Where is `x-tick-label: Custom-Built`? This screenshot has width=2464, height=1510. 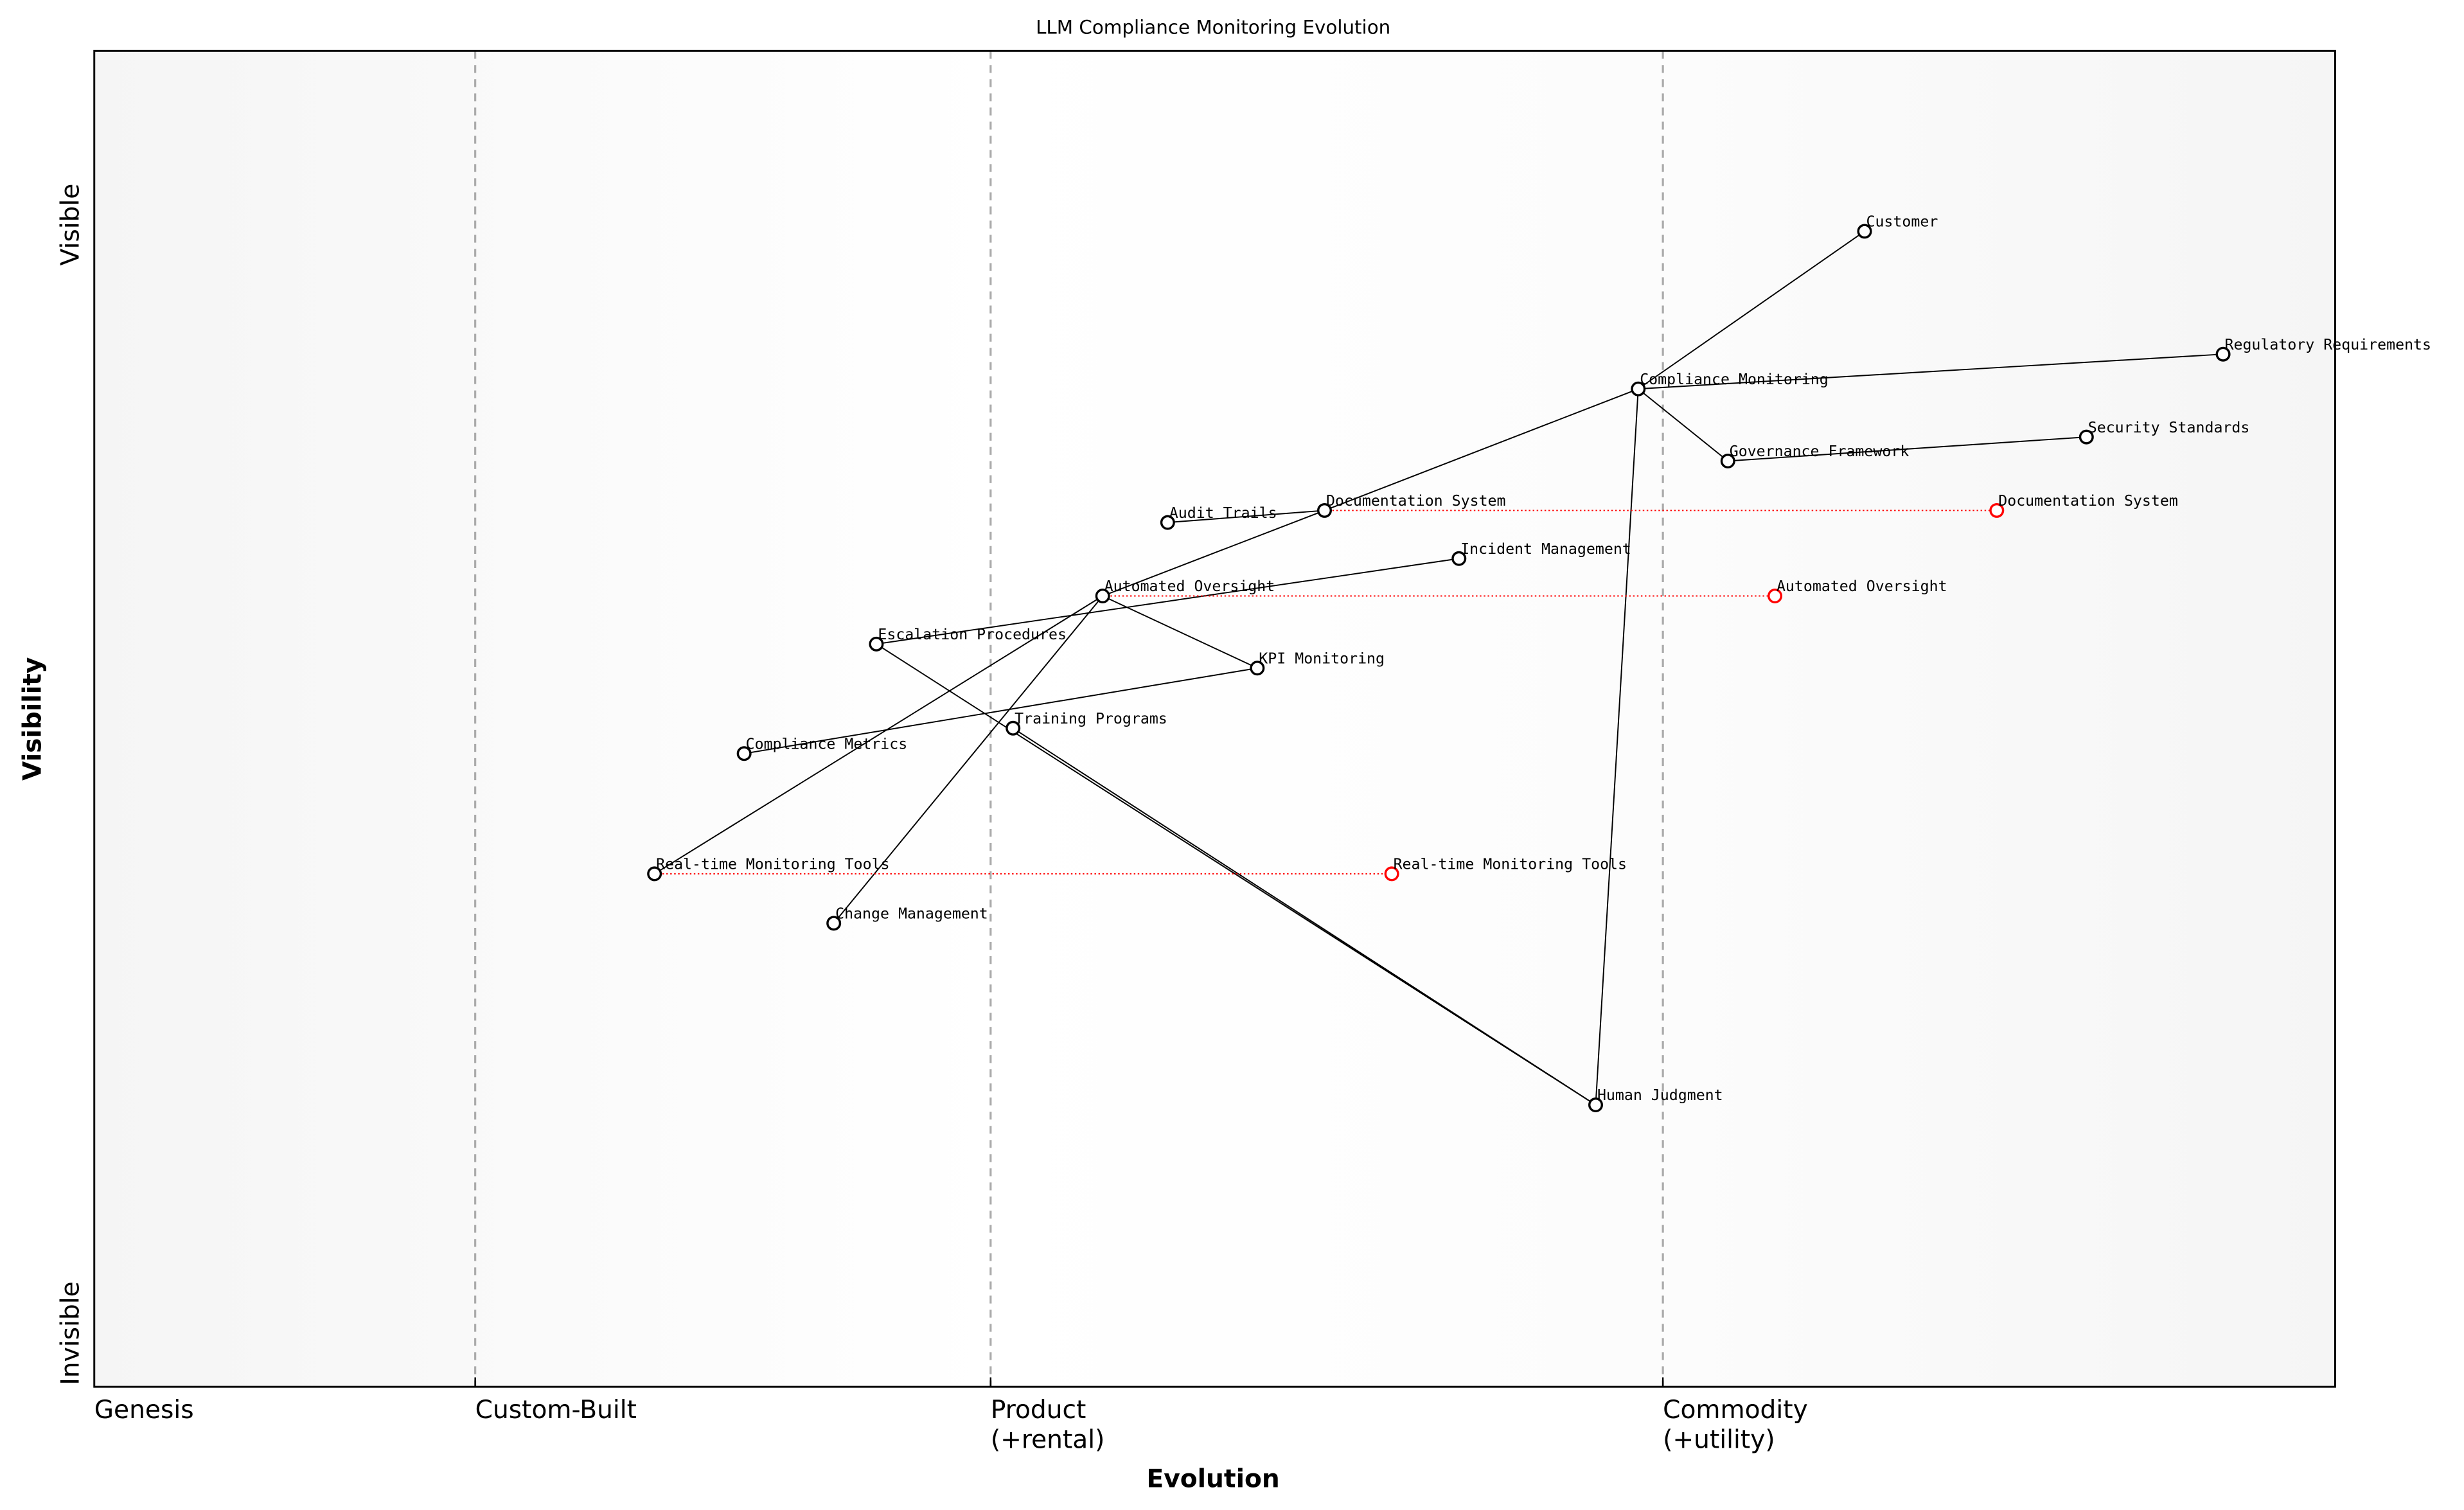 x-tick-label: Custom-Built is located at coordinates (556, 1410).